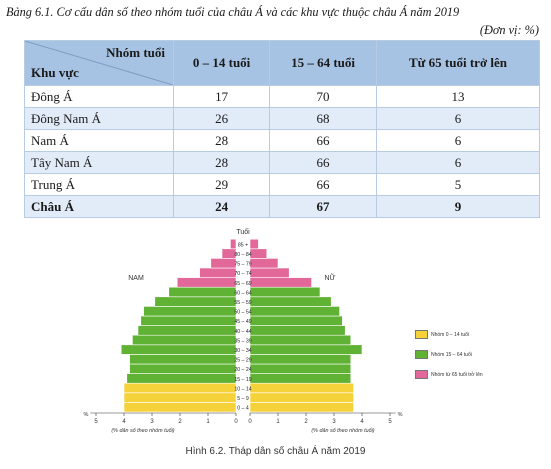 The image size is (551, 469). What do you see at coordinates (242, 389) in the screenshot?
I see `age-tick-label: 10 – 14` at bounding box center [242, 389].